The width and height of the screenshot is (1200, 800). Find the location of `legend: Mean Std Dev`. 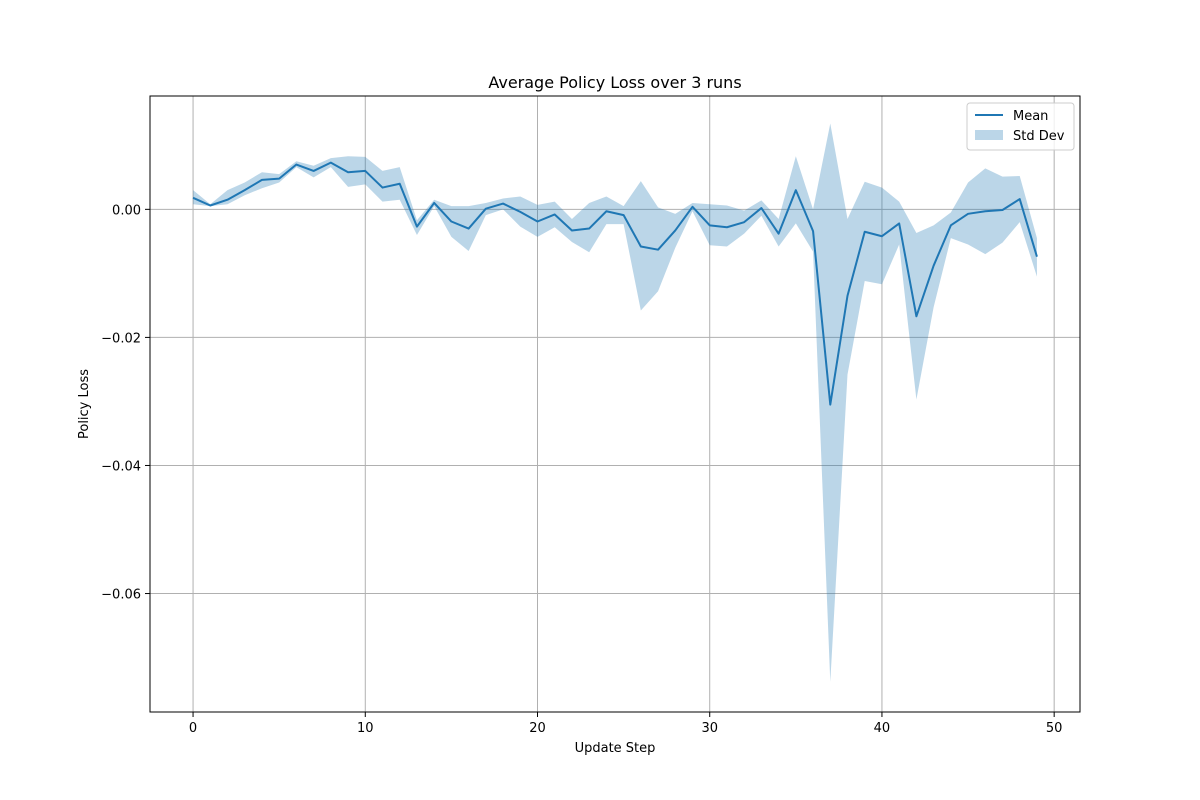

legend: Mean Std Dev is located at coordinates (1020, 126).